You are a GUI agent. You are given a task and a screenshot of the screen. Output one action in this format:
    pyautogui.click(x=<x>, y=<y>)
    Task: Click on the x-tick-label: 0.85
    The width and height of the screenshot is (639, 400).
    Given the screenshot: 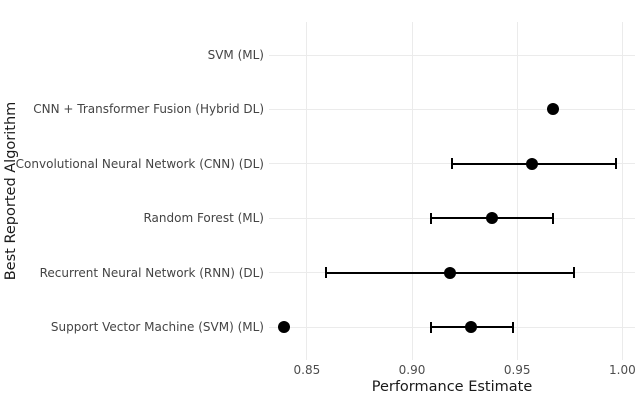 What is the action you would take?
    pyautogui.click(x=307, y=370)
    